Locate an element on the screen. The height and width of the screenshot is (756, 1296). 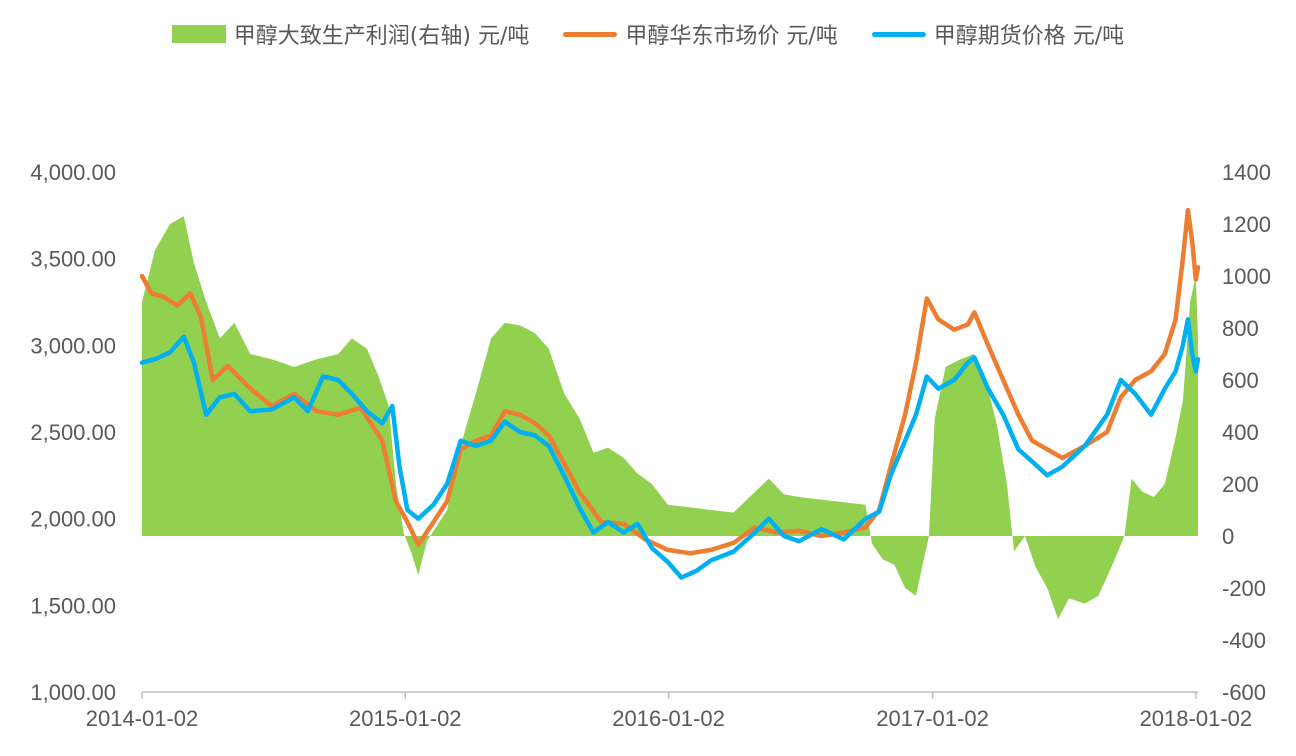
legend-item-profit: 甲醇大致生产利润(右轴) 元/吨 is located at coordinates (350, 34).